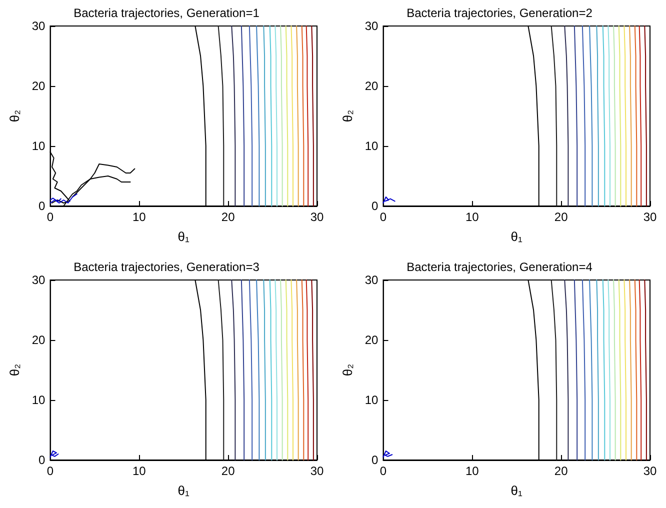  What do you see at coordinates (499, 267) in the screenshot?
I see `chart-title: Bacteria trajectories, Generation=4` at bounding box center [499, 267].